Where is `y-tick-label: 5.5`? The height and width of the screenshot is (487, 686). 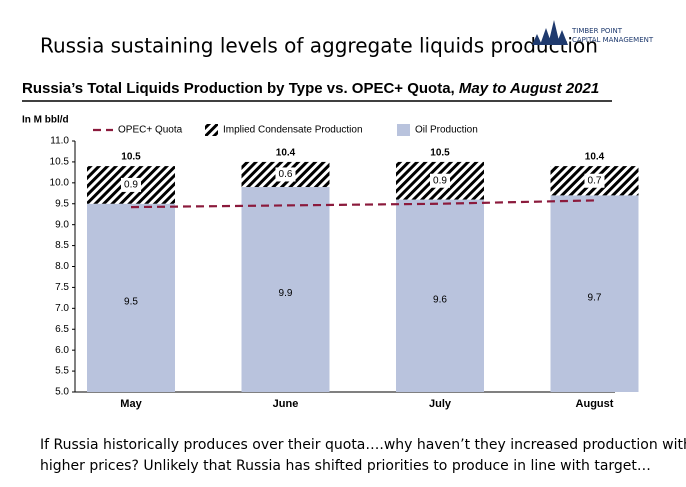 y-tick-label: 5.5 is located at coordinates (62, 371).